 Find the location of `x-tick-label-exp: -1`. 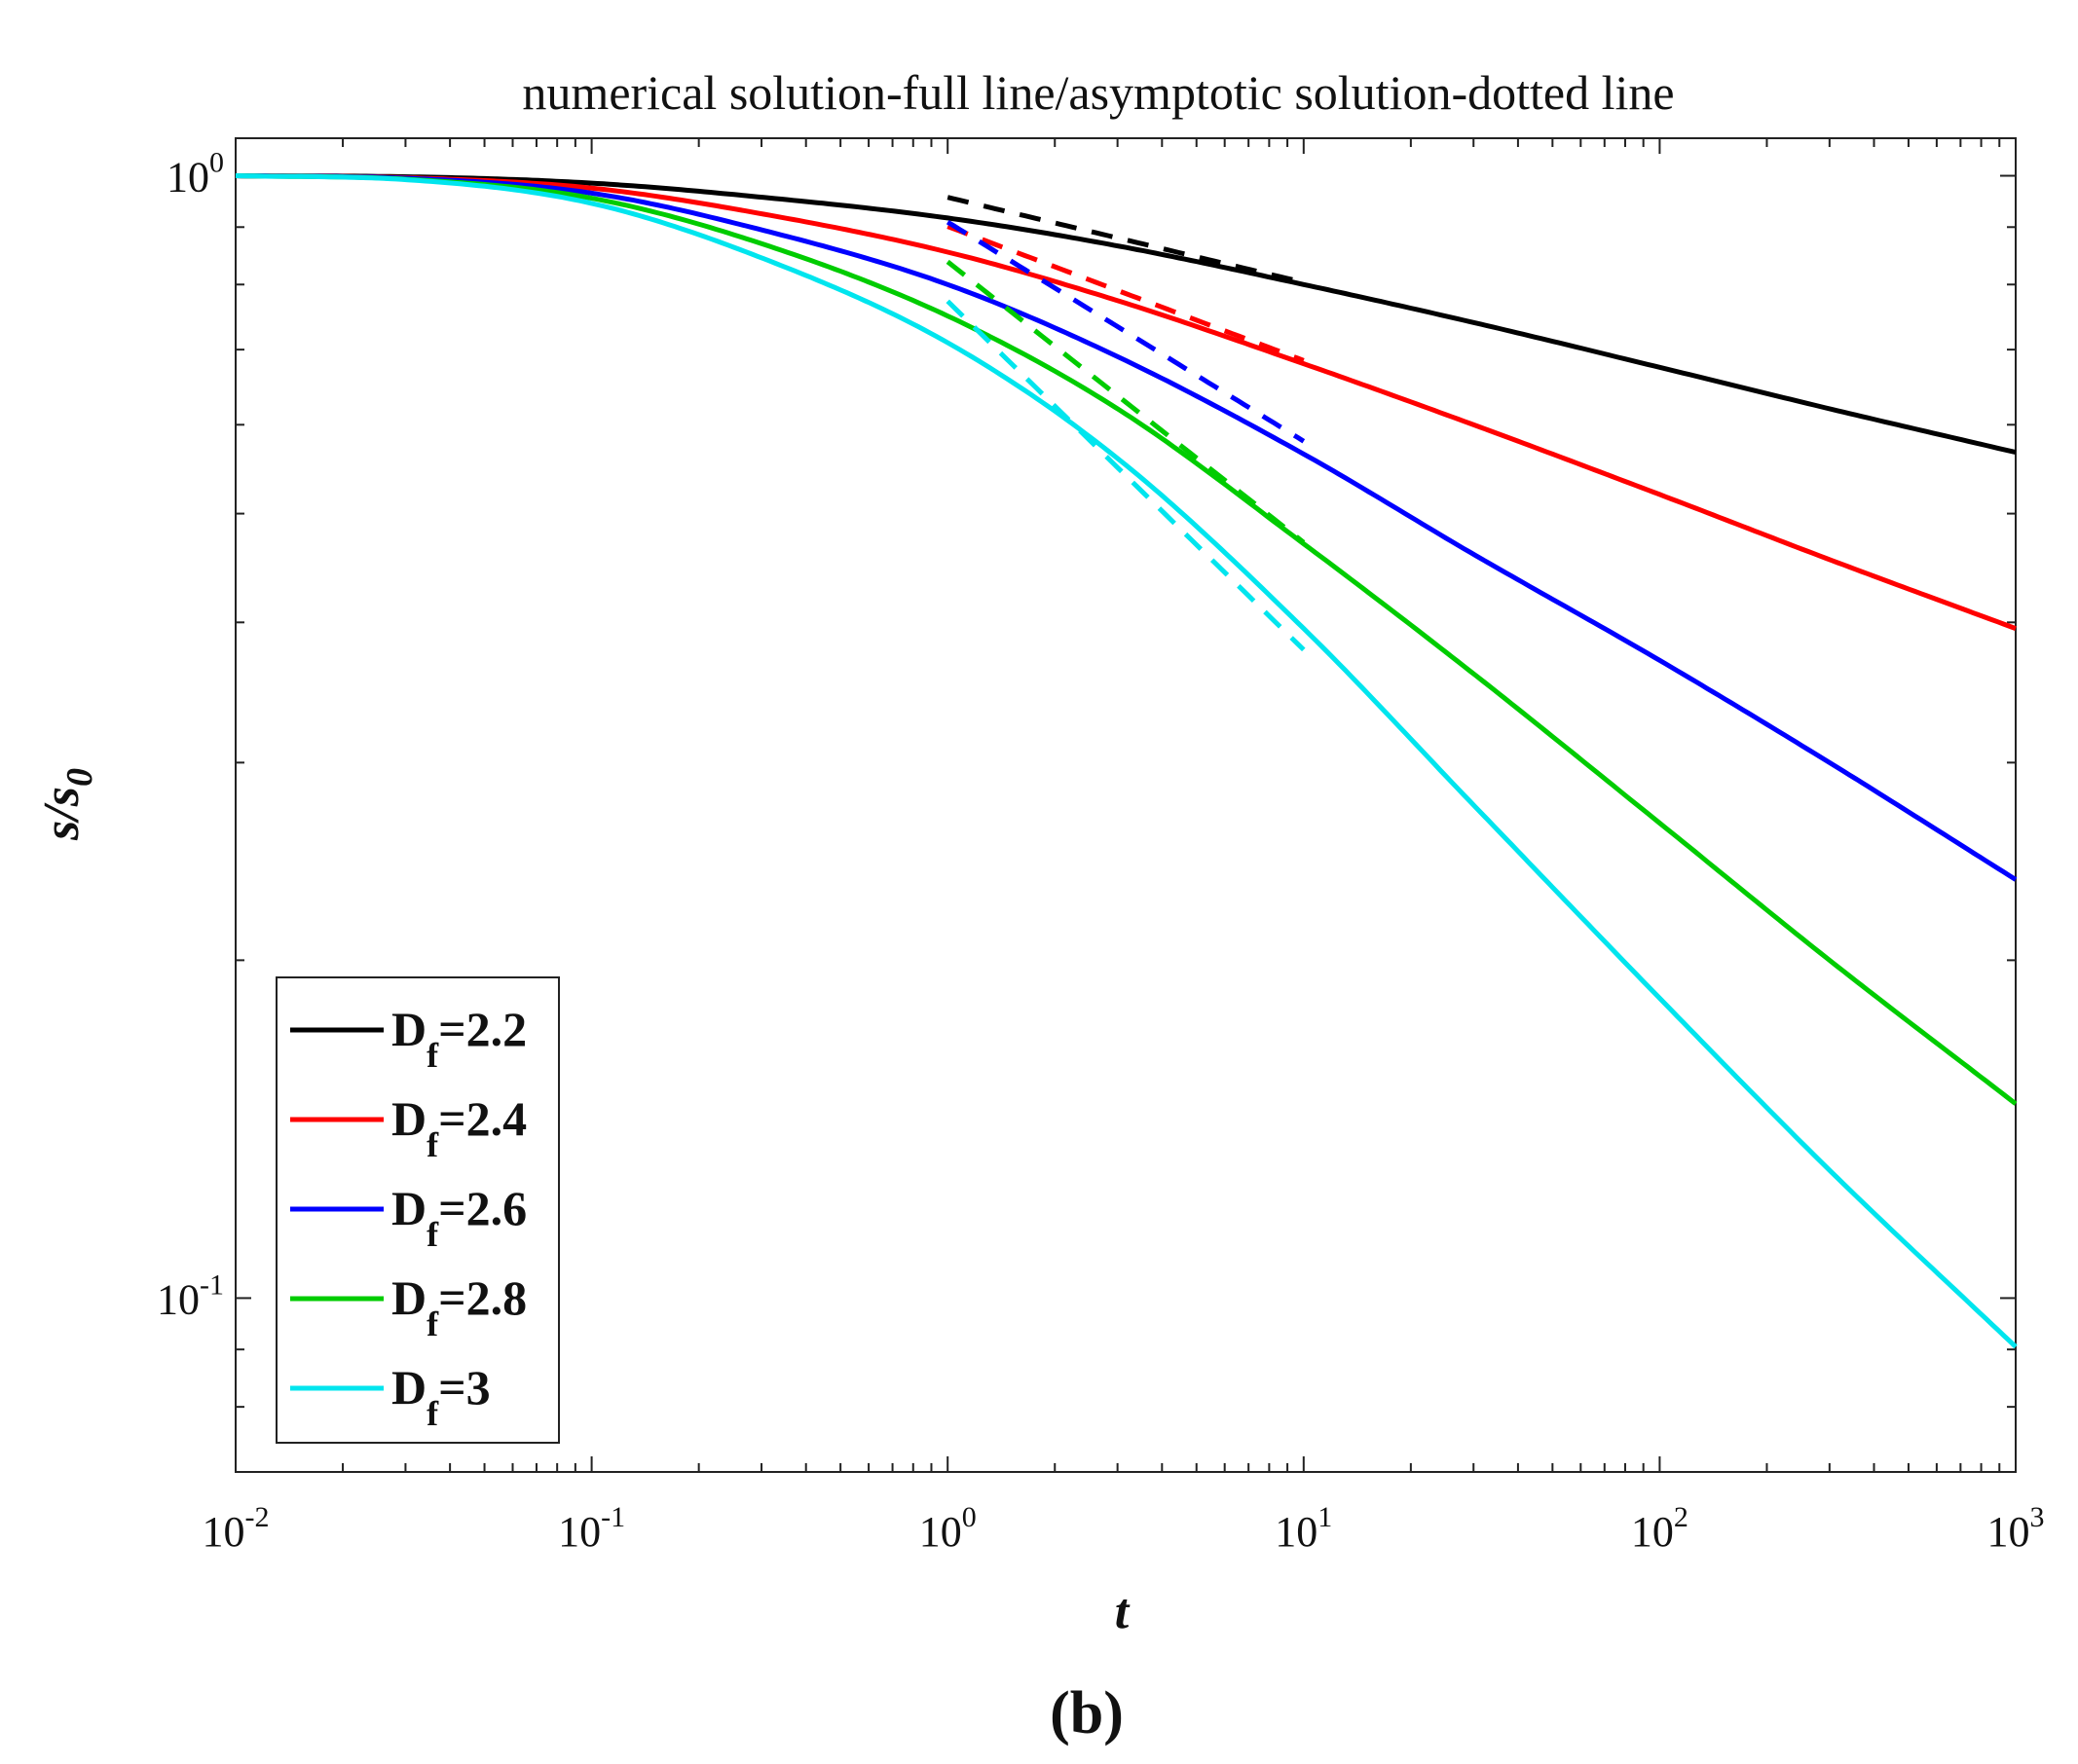

x-tick-label-exp: -1 is located at coordinates (613, 1517).